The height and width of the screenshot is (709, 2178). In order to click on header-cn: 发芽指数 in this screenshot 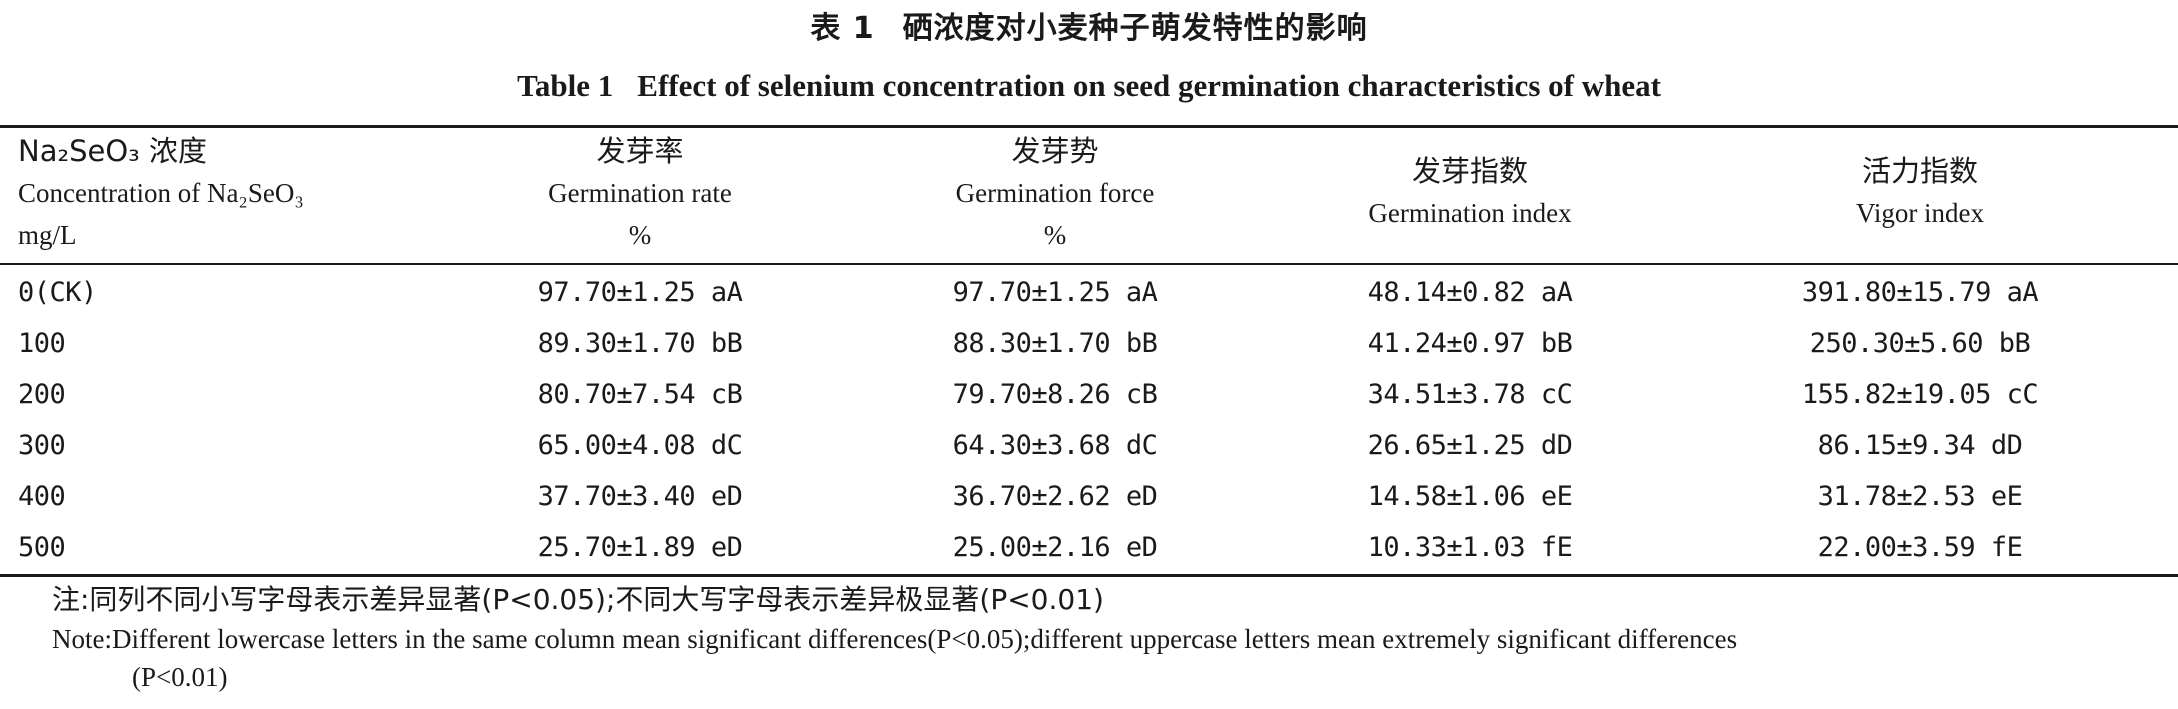, I will do `click(1469, 171)`.